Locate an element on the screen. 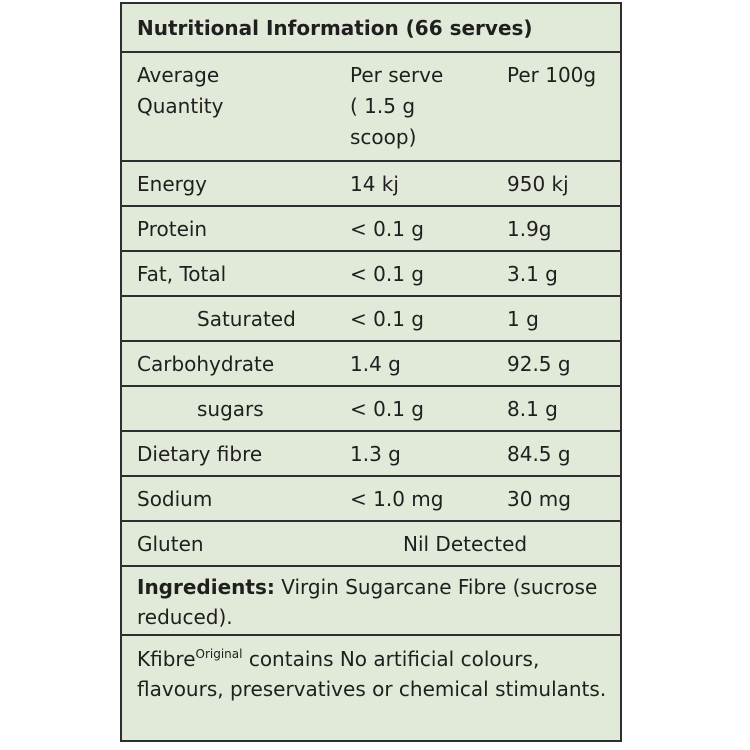 This screenshot has width=750, height=750. header-quantity: Quantity is located at coordinates (180, 106).